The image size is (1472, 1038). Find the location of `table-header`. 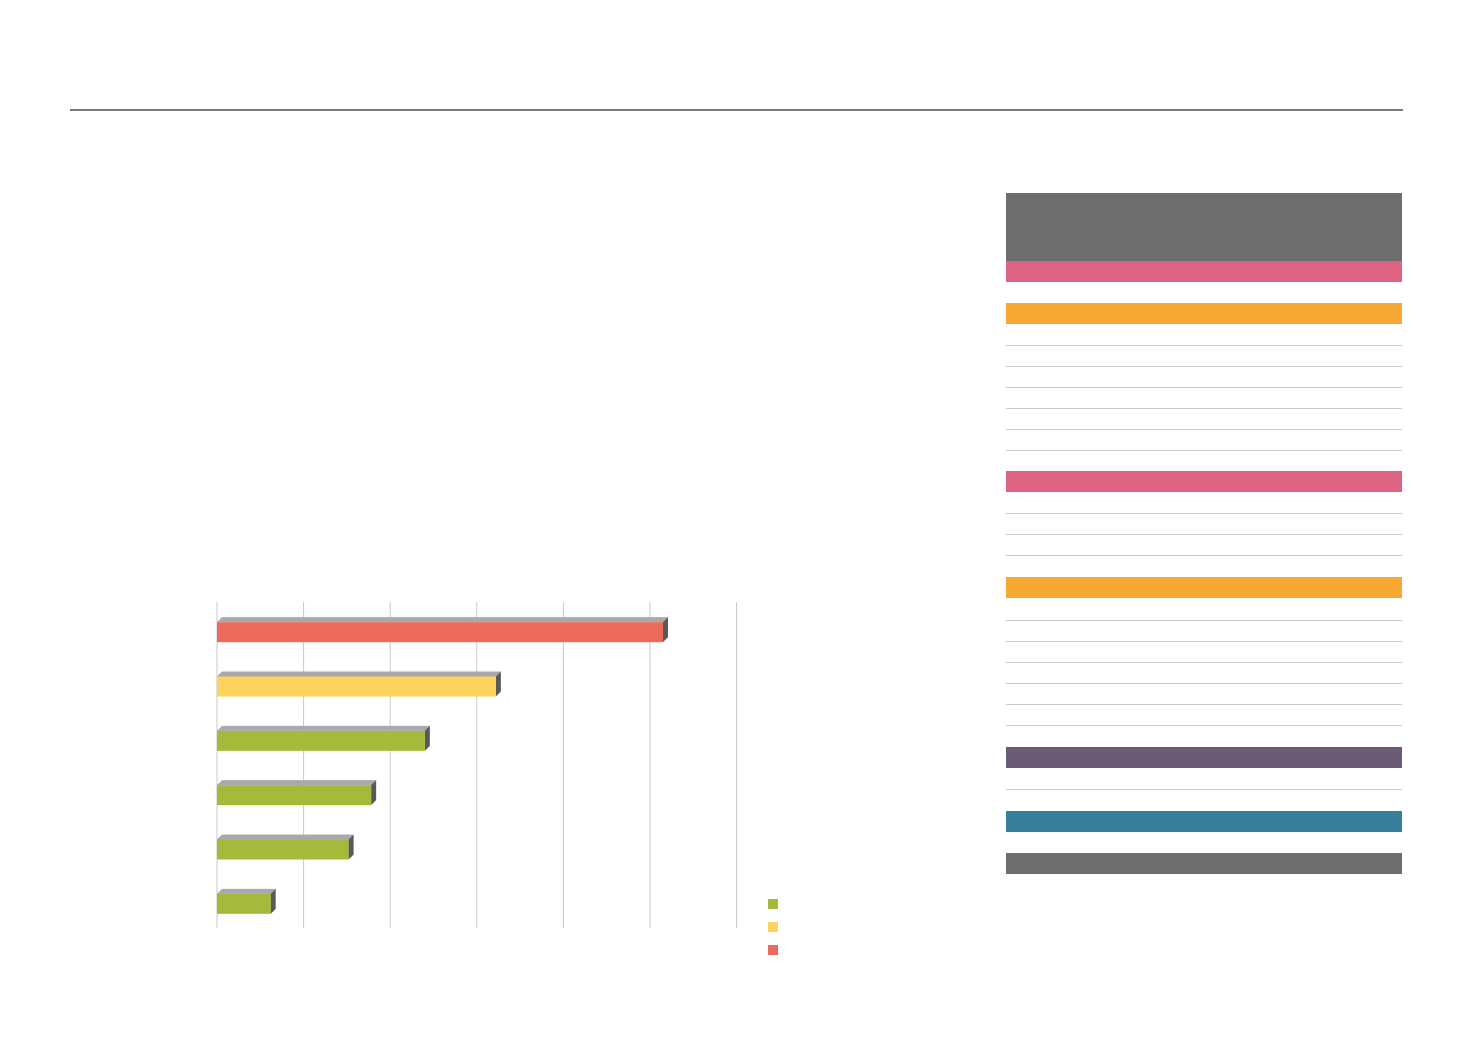

table-header is located at coordinates (1204, 227).